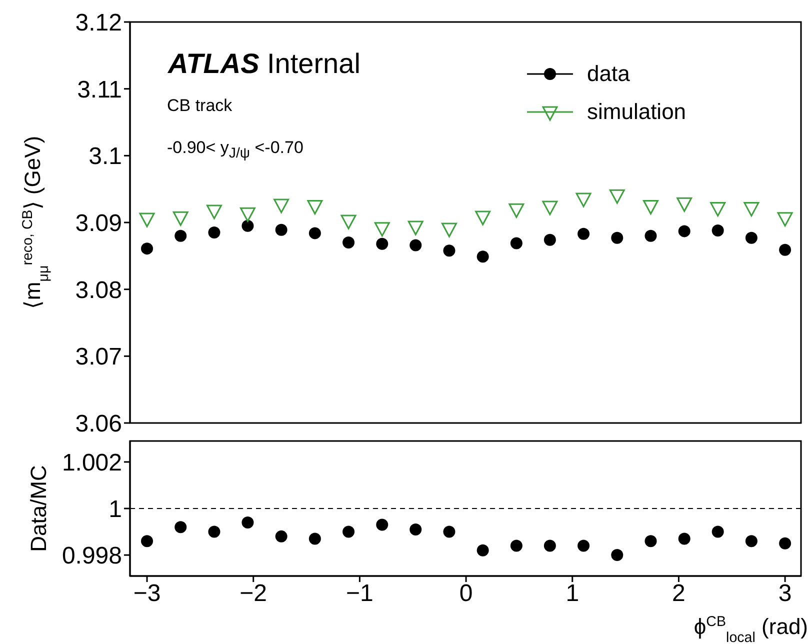 The height and width of the screenshot is (644, 811). What do you see at coordinates (264, 64) in the screenshot?
I see `annotation: ATLAS Internal` at bounding box center [264, 64].